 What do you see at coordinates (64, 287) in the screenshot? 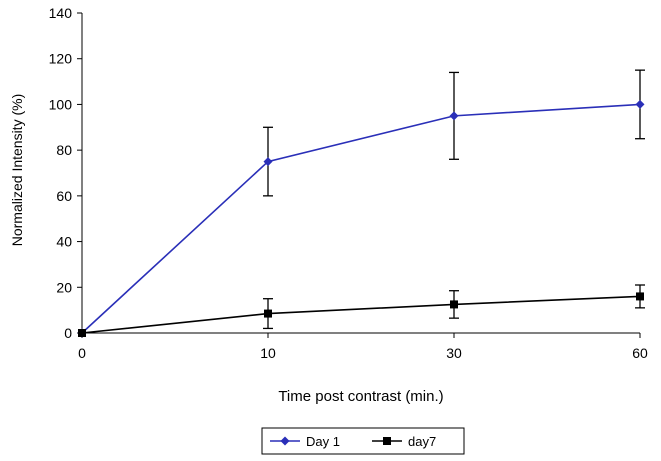
I see `y-tick-label: 20` at bounding box center [64, 287].